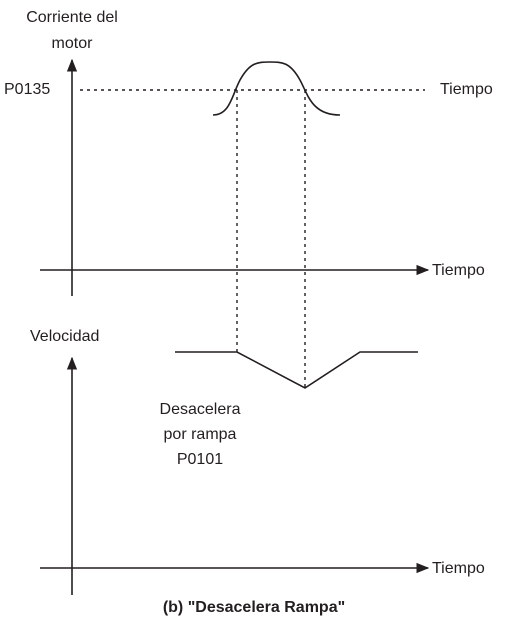 This screenshot has height=630, width=509. I want to click on y-label: Velocidad, so click(64, 336).